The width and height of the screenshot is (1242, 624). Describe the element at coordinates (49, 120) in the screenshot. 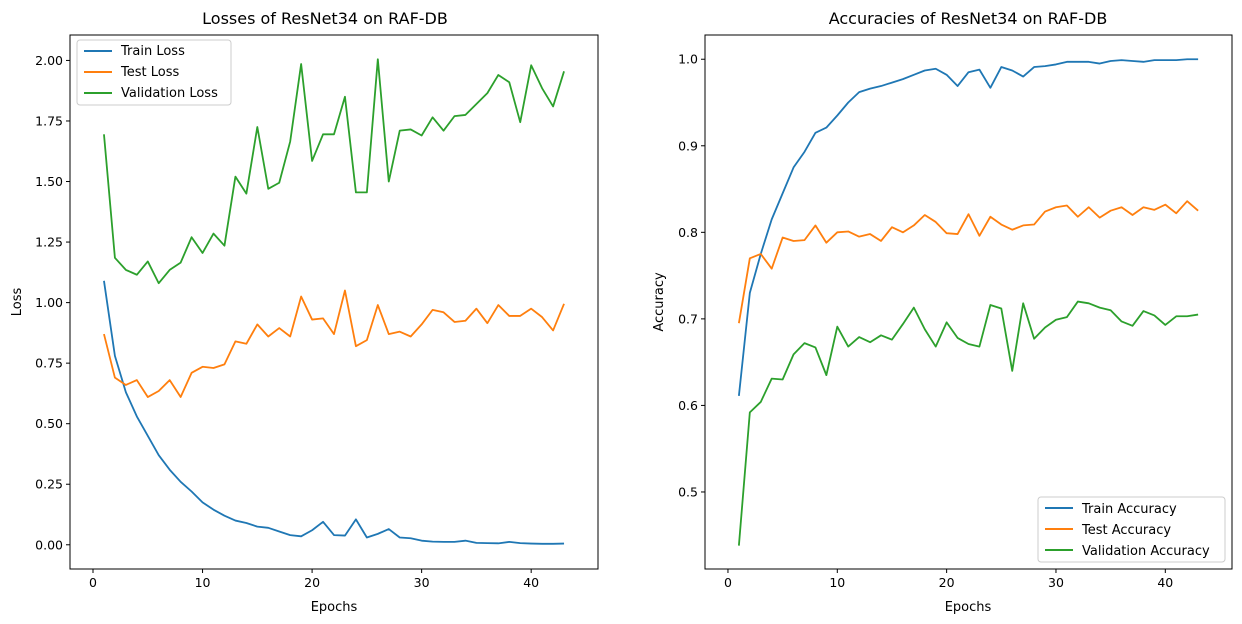

I see `y-tick-label: 1.75` at that location.